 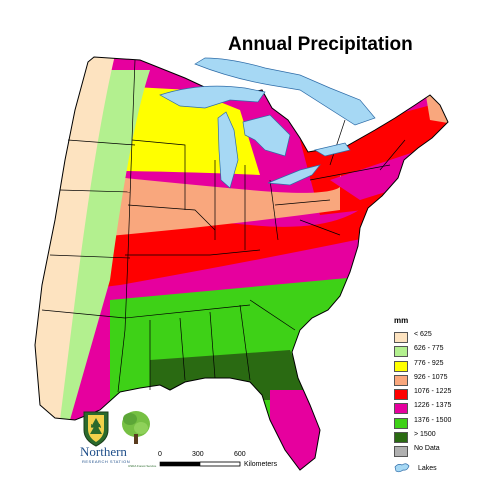 I want to click on legend-lakes-row: Lakes, so click(x=444, y=470).